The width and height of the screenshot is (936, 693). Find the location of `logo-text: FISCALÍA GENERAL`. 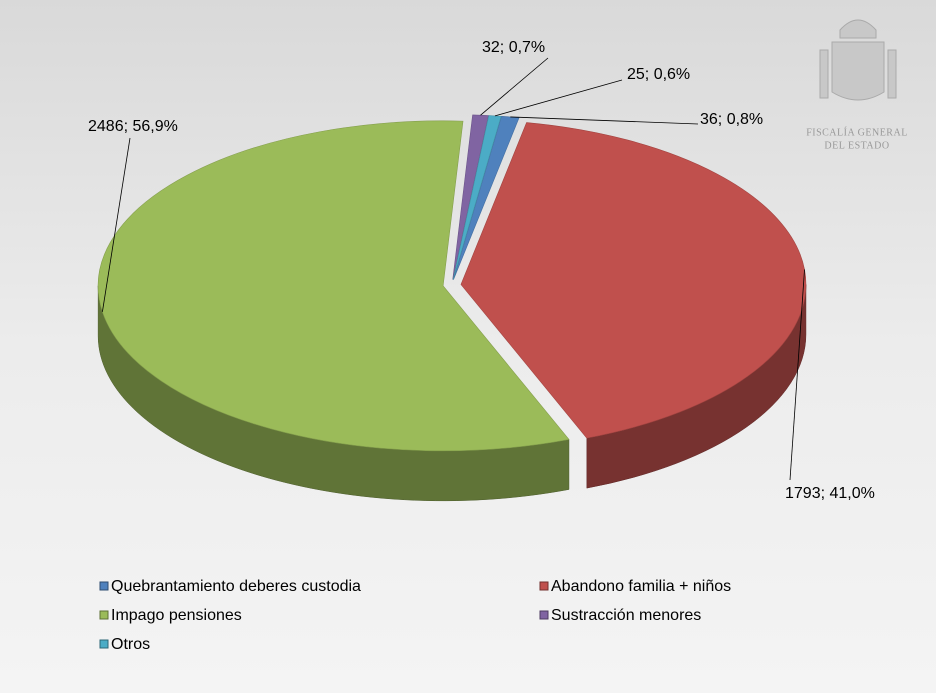

logo-text: FISCALÍA GENERAL is located at coordinates (857, 132).